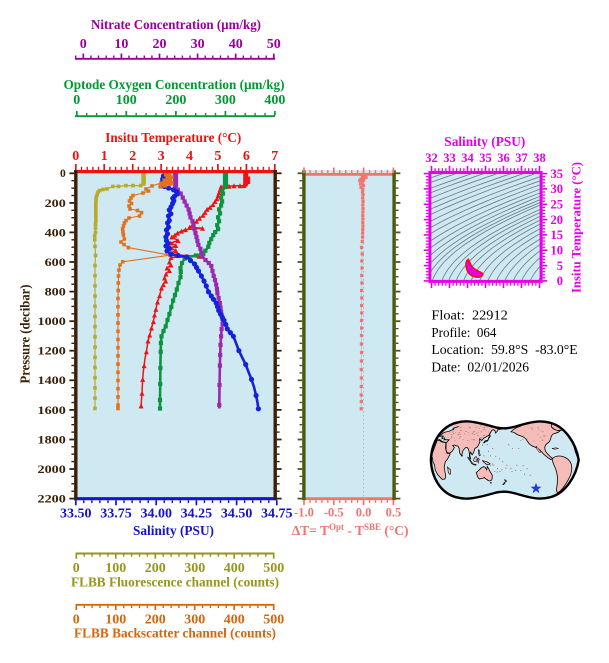  Describe the element at coordinates (539, 158) in the screenshot. I see `svg-text: 38` at that location.